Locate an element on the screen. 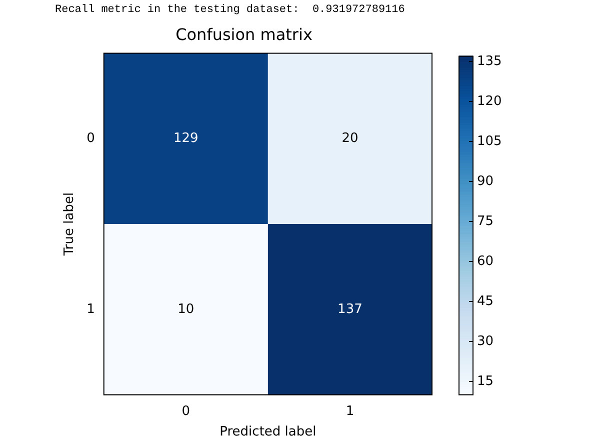 The width and height of the screenshot is (610, 448). color-bar-label: 105 is located at coordinates (489, 141).